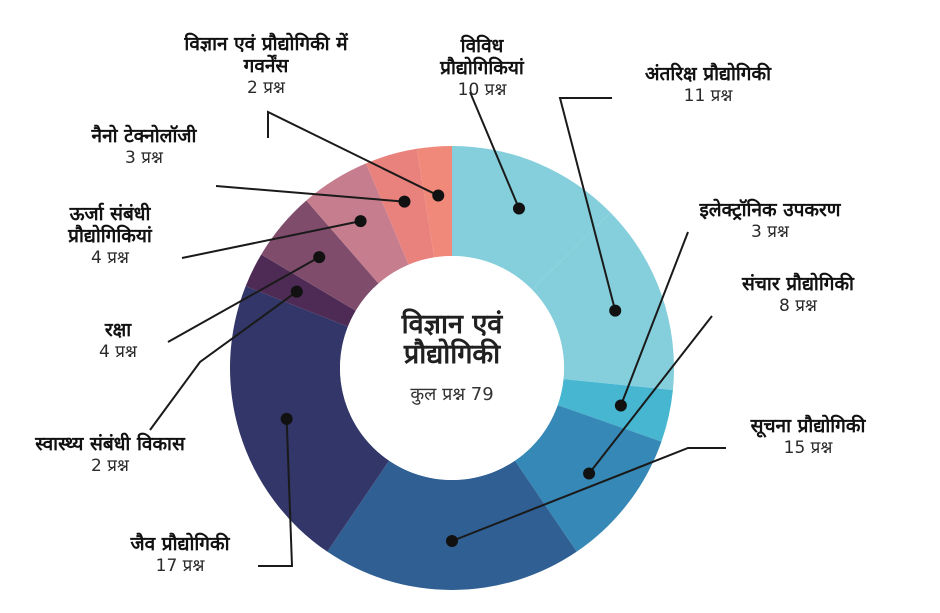 The height and width of the screenshot is (613, 940). Describe the element at coordinates (708, 74) in the screenshot. I see `label-name: अंतरिक्ष प्रौद्योगिकी` at that location.